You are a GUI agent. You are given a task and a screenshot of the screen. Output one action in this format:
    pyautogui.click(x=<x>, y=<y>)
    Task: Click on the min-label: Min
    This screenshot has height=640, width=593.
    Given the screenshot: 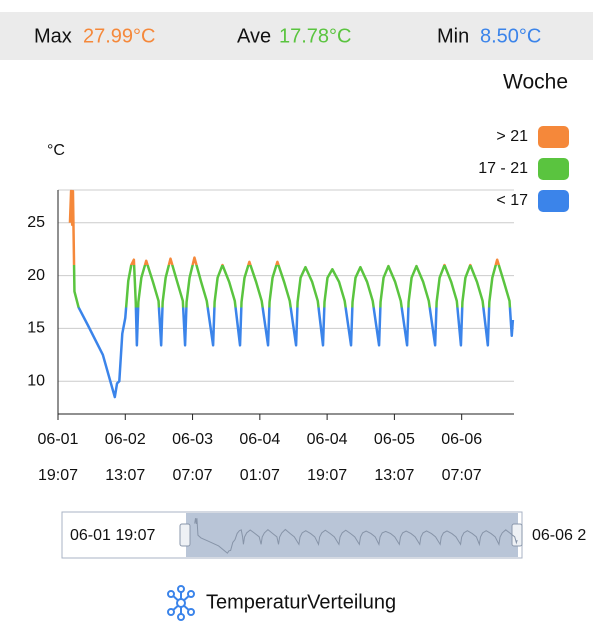 What is the action you would take?
    pyautogui.click(x=453, y=36)
    